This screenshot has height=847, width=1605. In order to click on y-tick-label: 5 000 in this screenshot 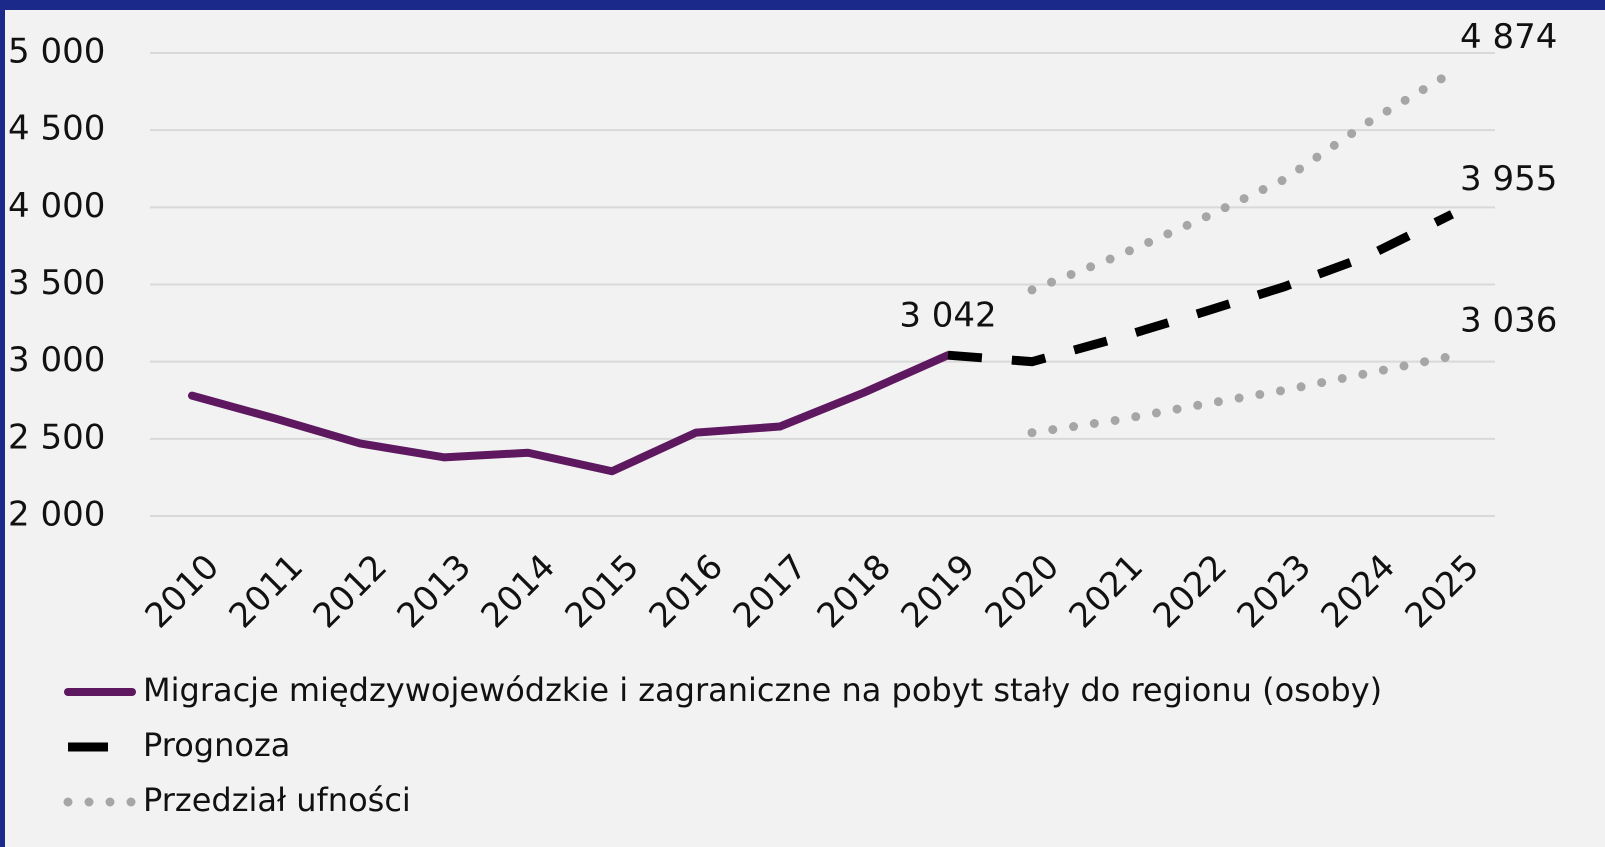, I will do `click(56, 52)`.